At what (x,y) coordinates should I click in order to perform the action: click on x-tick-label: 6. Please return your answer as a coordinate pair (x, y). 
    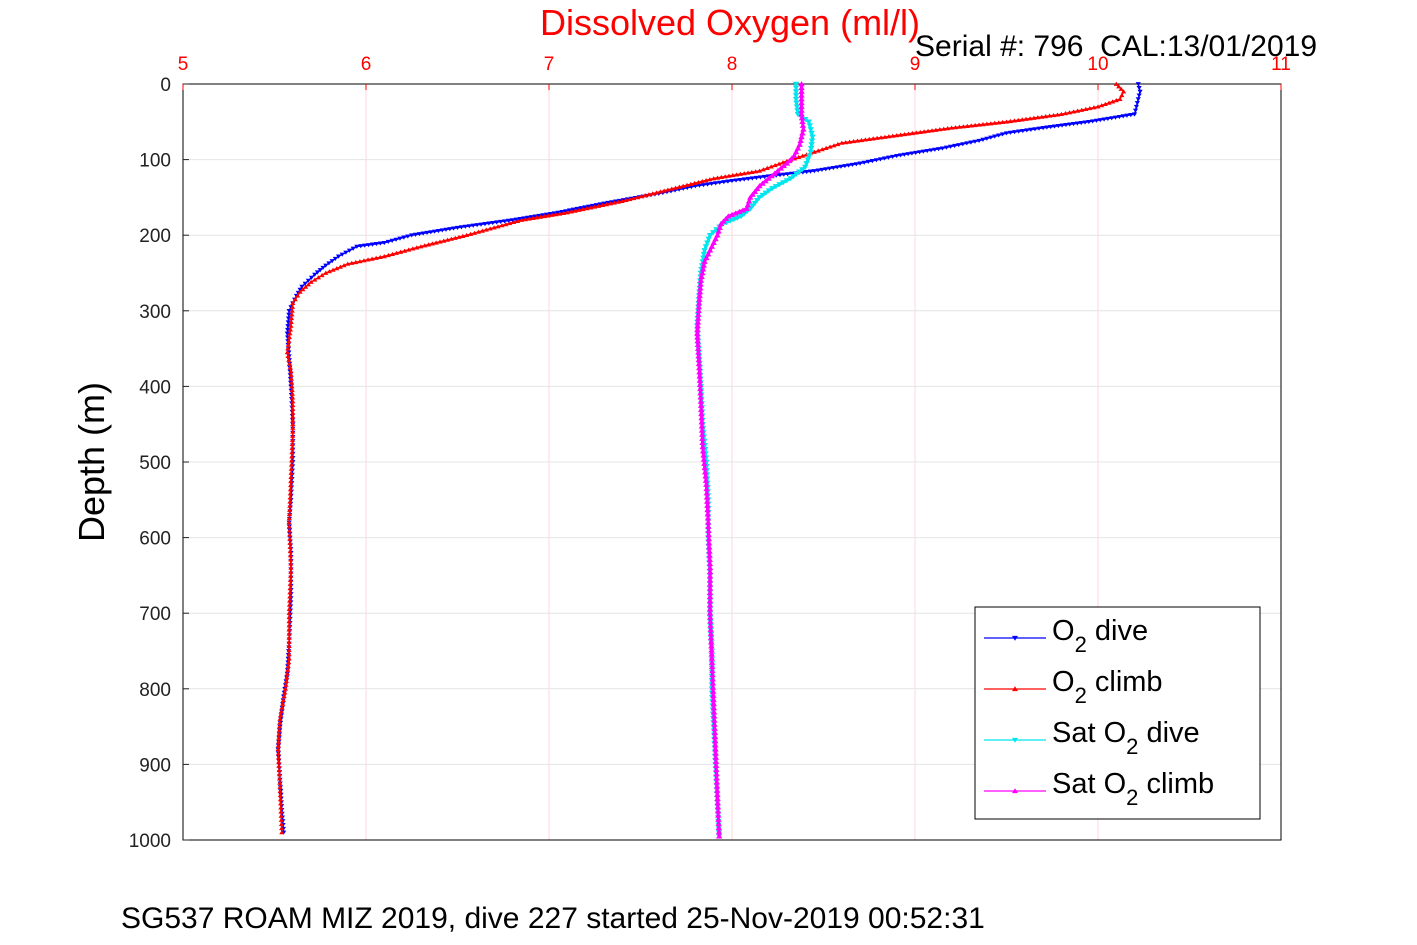
    Looking at the image, I should click on (366, 64).